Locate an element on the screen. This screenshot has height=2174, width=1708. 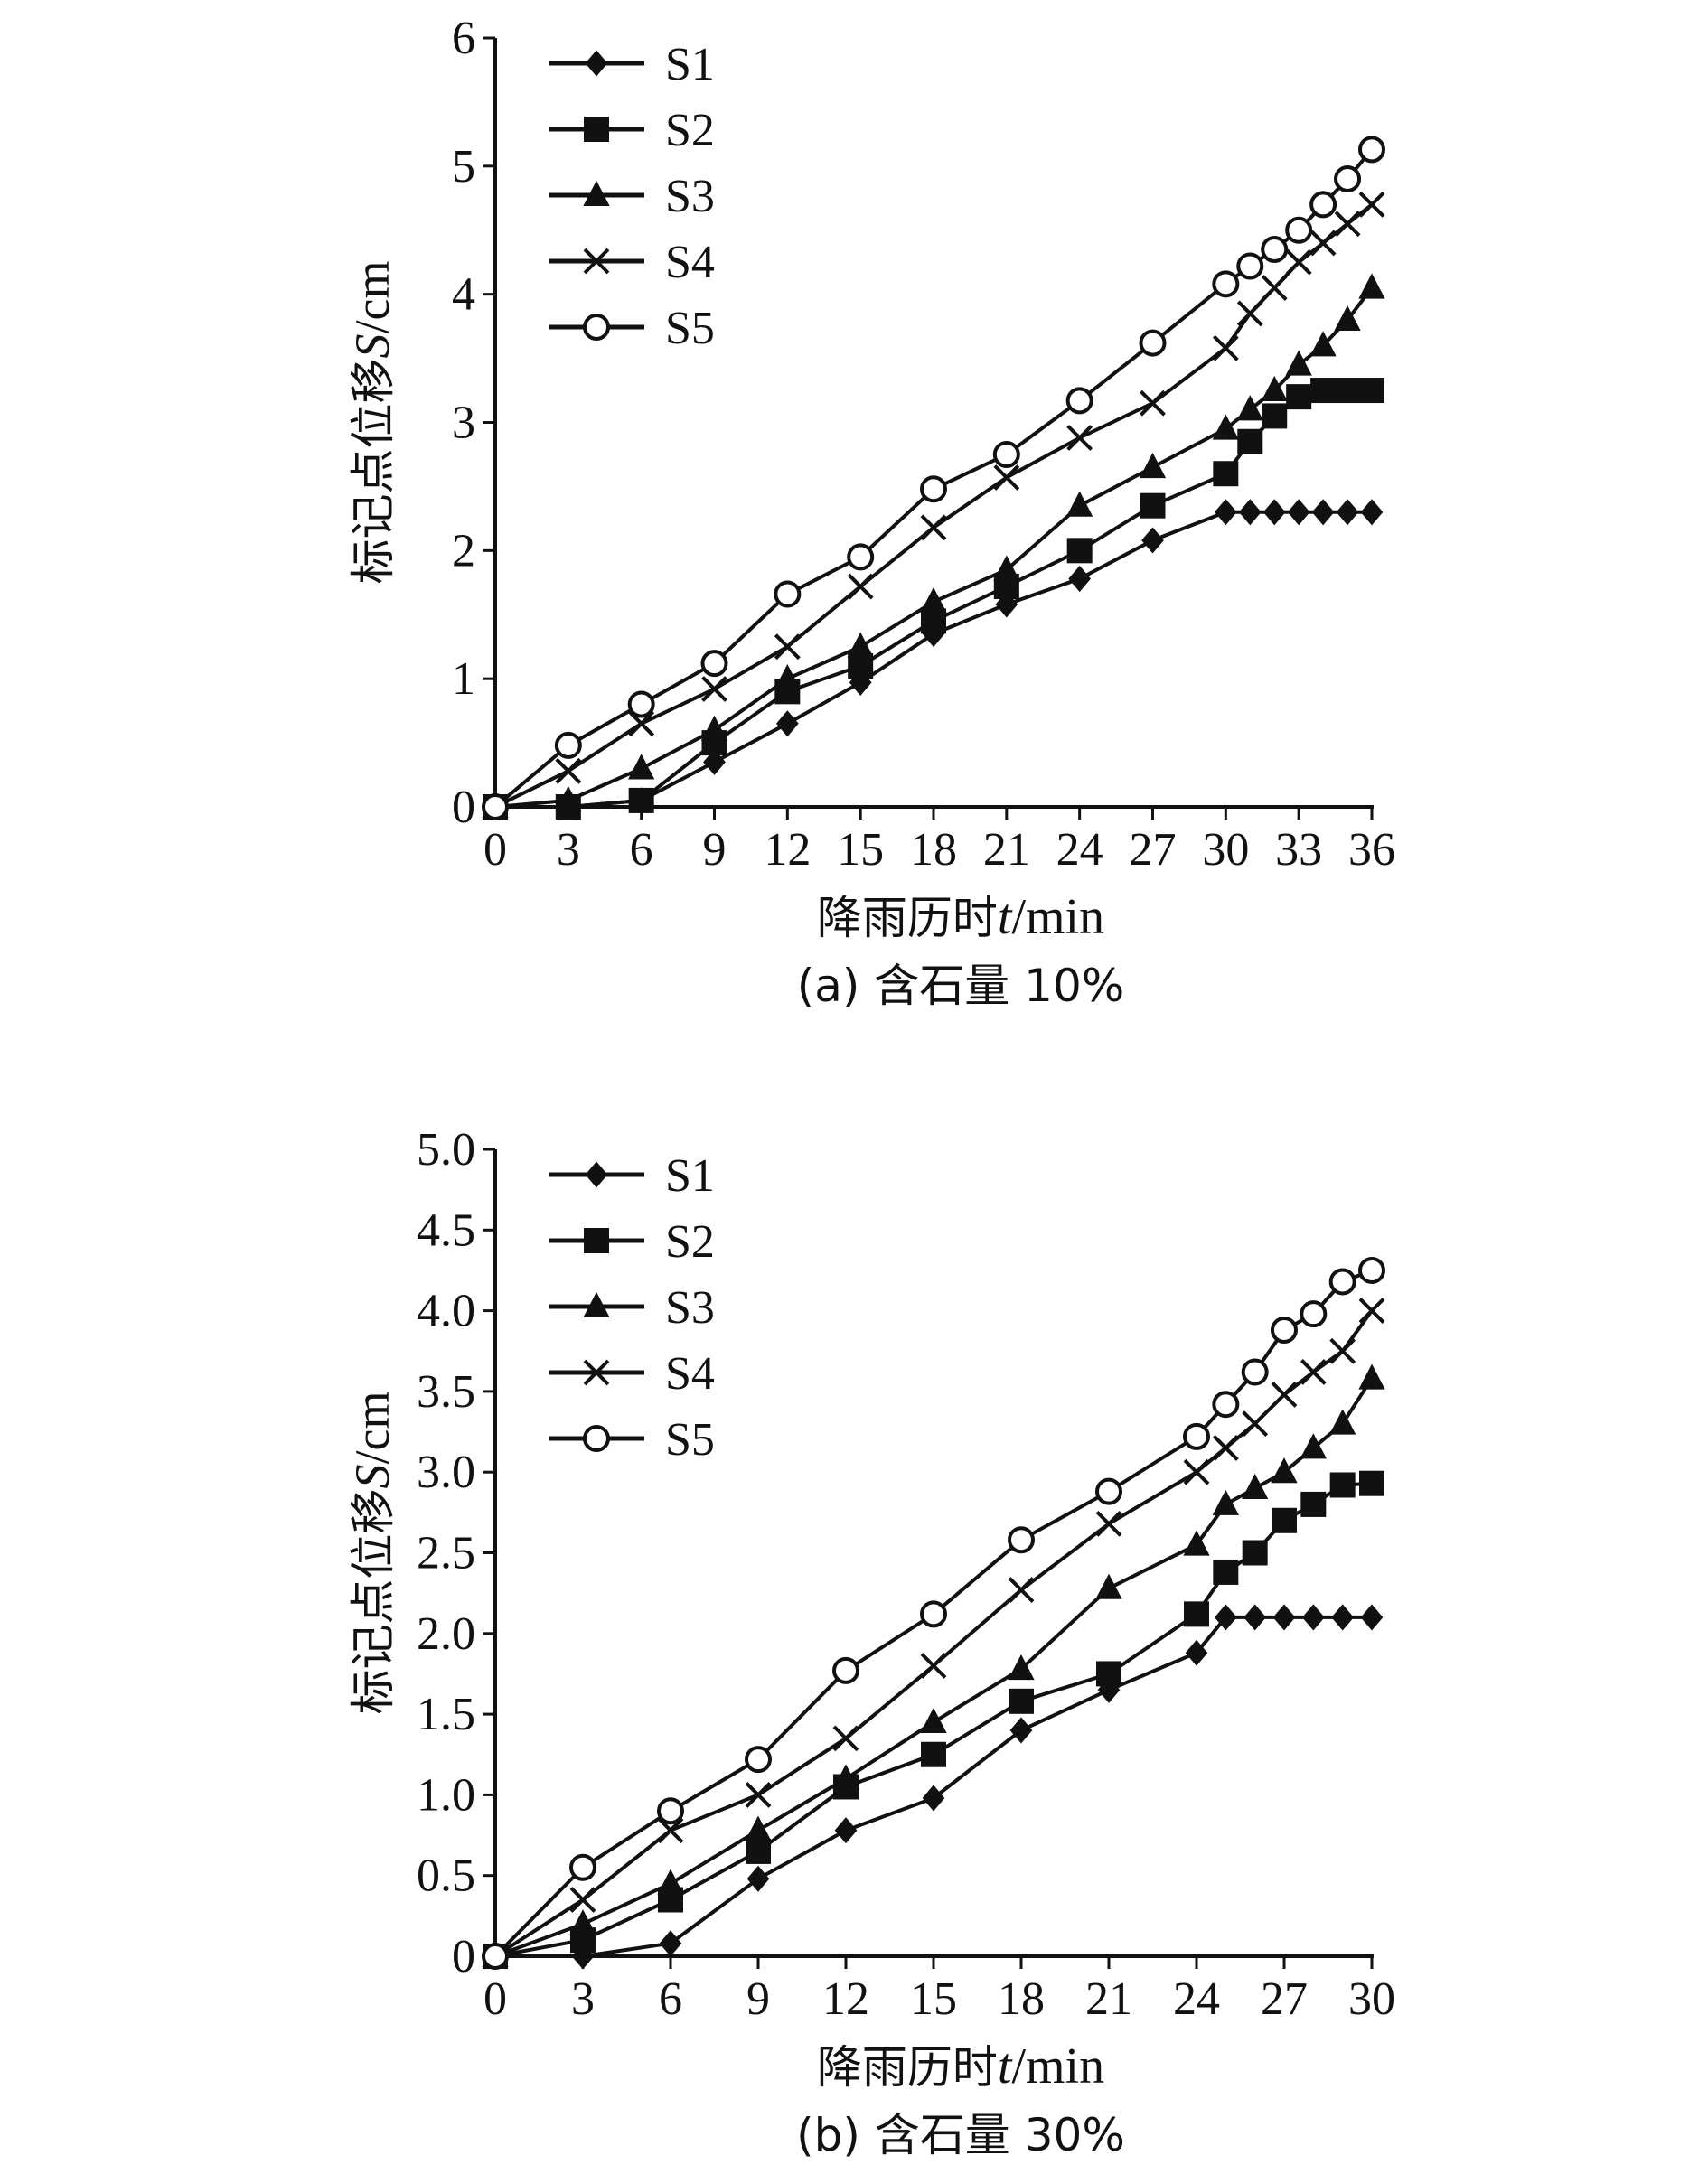
x-axis-label-variable: t is located at coordinates (1005, 2066).